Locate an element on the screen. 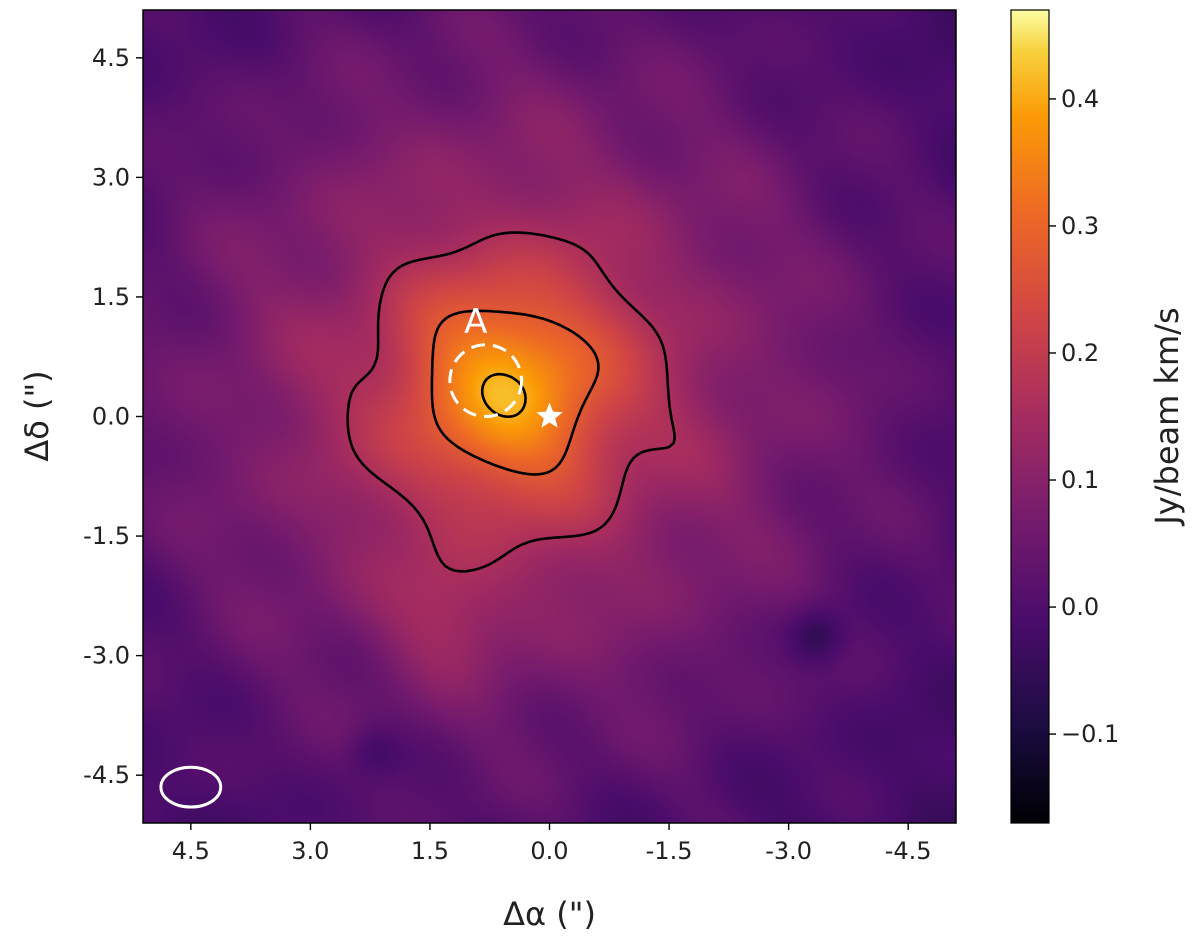 The width and height of the screenshot is (1200, 937). y-axis-title: Δδ (") is located at coordinates (37, 415).